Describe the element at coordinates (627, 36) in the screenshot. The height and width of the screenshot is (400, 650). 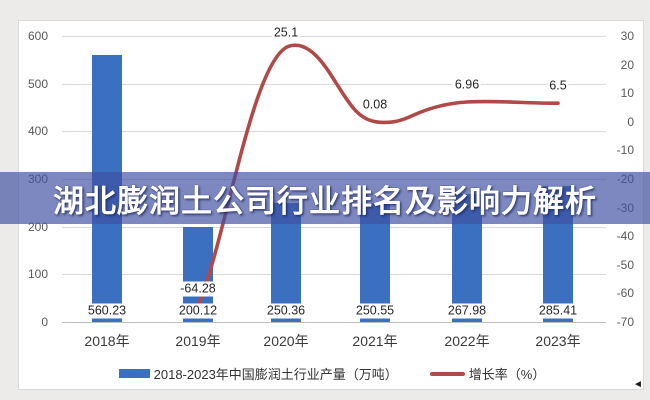
I see `right-axis-tick-30: 30` at that location.